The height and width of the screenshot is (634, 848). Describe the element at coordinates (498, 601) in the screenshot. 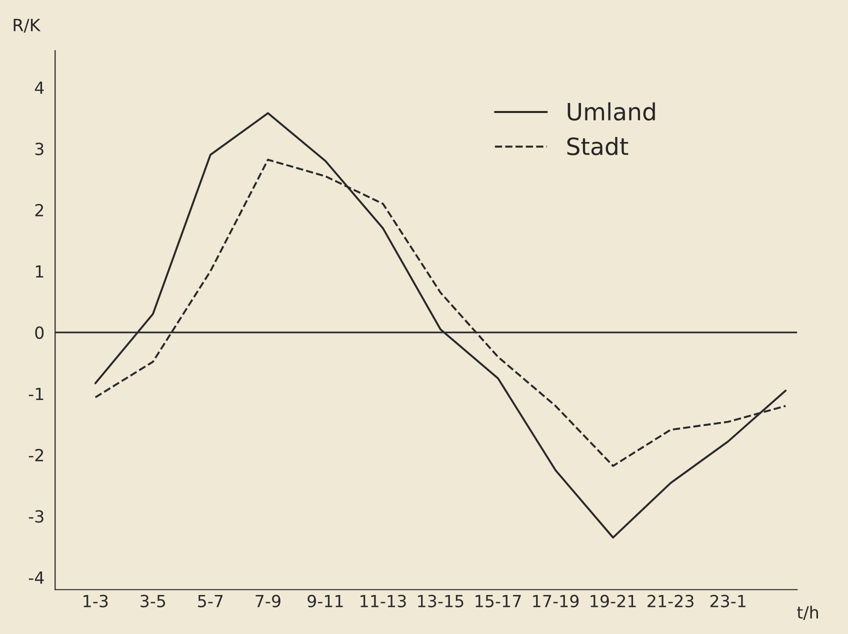

I see `x-tick-label: 15-17` at that location.